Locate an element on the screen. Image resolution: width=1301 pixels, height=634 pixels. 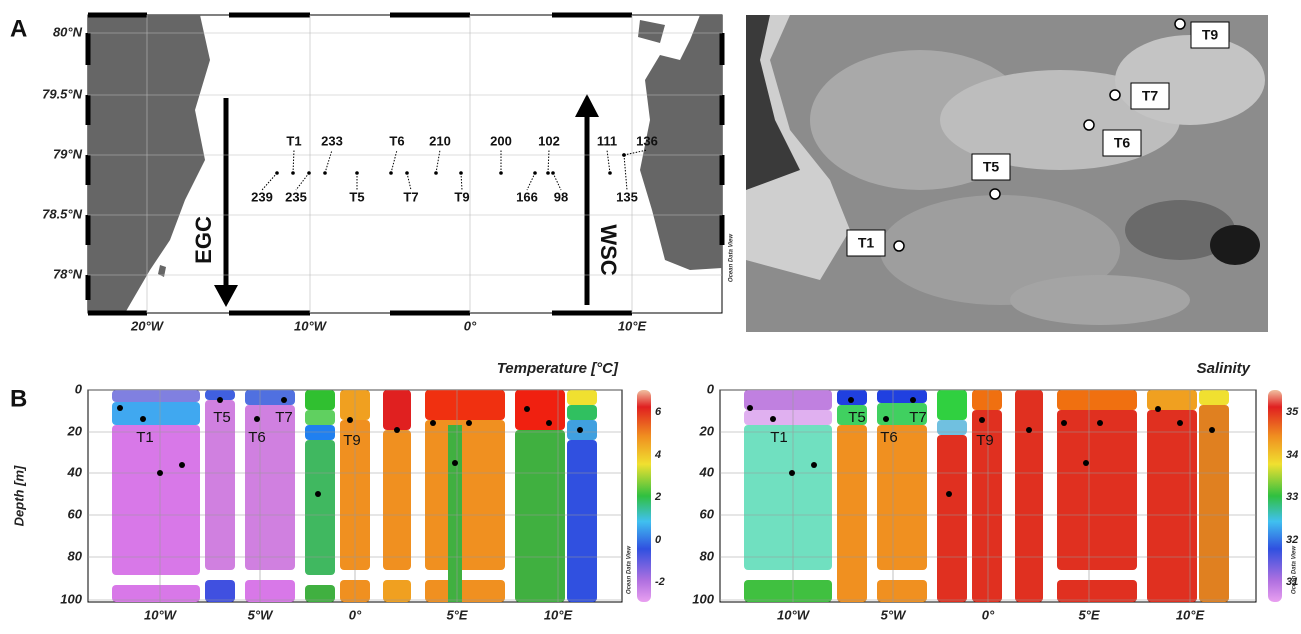
depth-label: 40 is located at coordinates (75, 471).